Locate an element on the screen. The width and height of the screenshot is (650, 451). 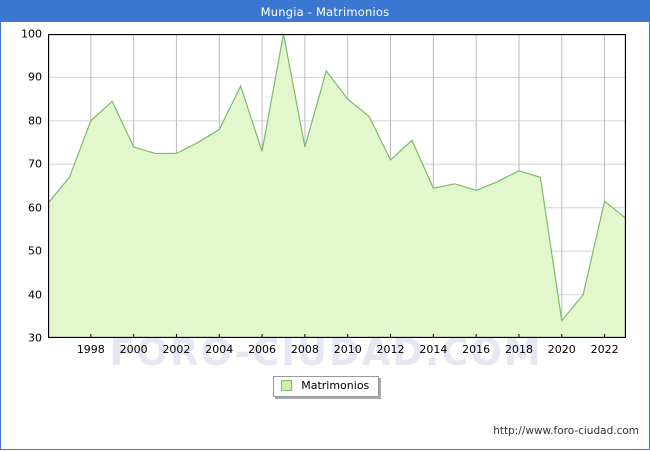
page-title: Mungia - Matrimonios is located at coordinates (325, 11).